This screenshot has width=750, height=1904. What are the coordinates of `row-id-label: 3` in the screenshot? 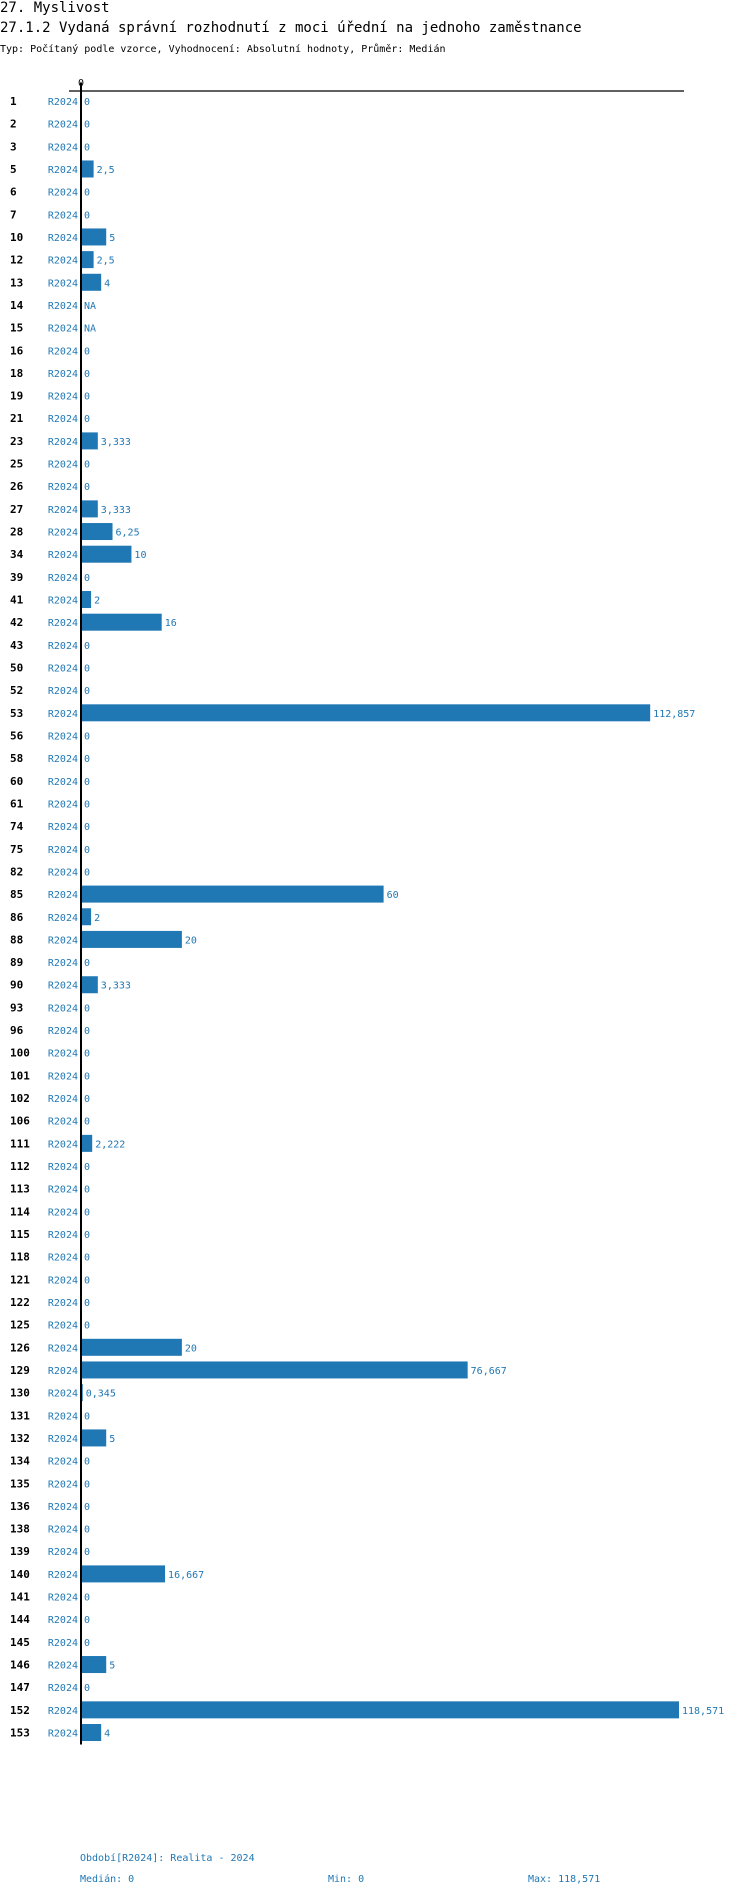 It's located at (13, 146).